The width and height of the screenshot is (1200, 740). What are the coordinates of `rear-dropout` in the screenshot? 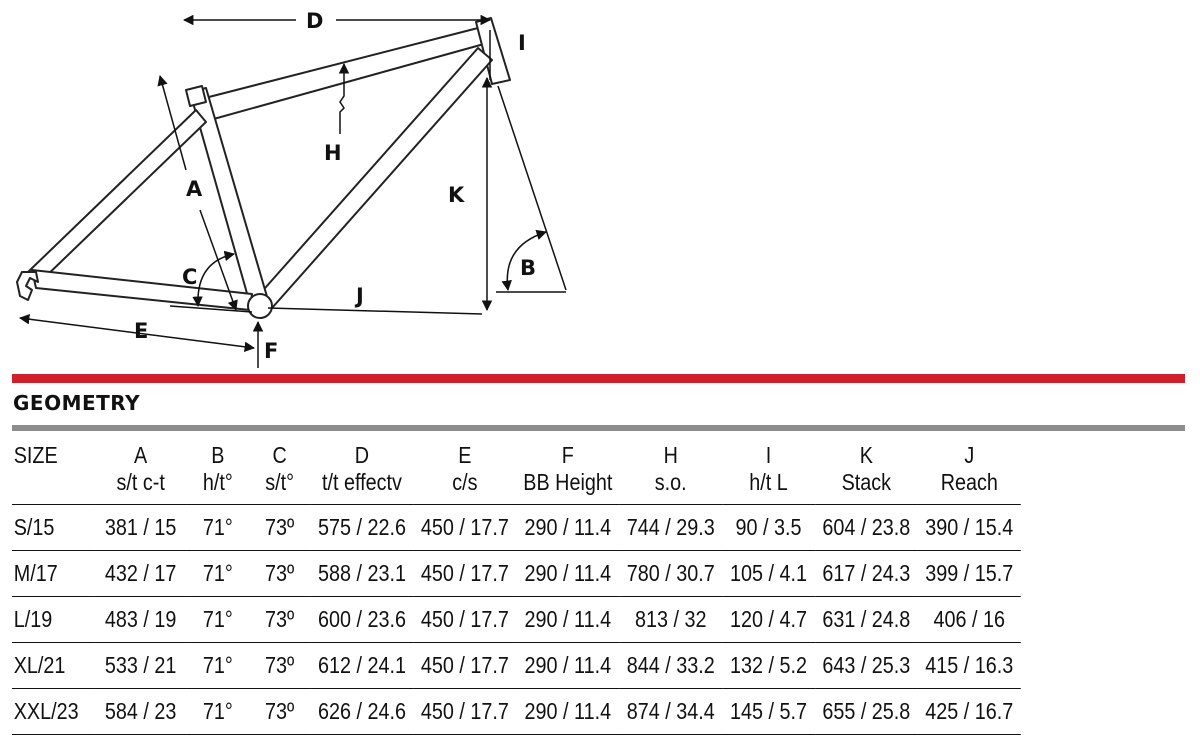 It's located at (27, 286).